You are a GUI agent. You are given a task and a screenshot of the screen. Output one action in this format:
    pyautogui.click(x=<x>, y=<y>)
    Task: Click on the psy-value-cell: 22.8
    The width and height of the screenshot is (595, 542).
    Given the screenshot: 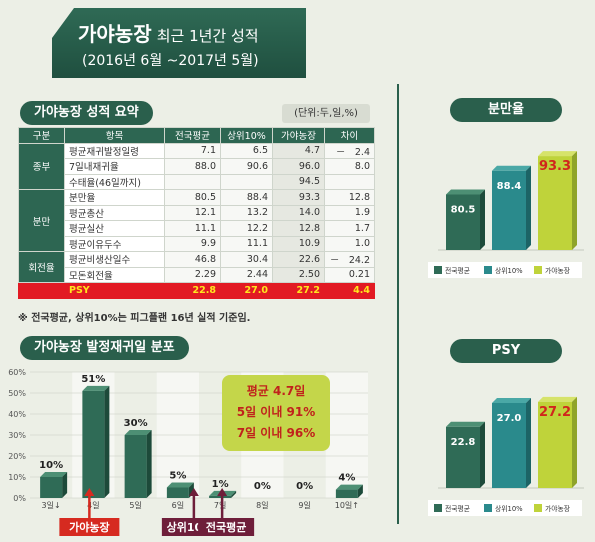 What is the action you would take?
    pyautogui.click(x=192, y=290)
    